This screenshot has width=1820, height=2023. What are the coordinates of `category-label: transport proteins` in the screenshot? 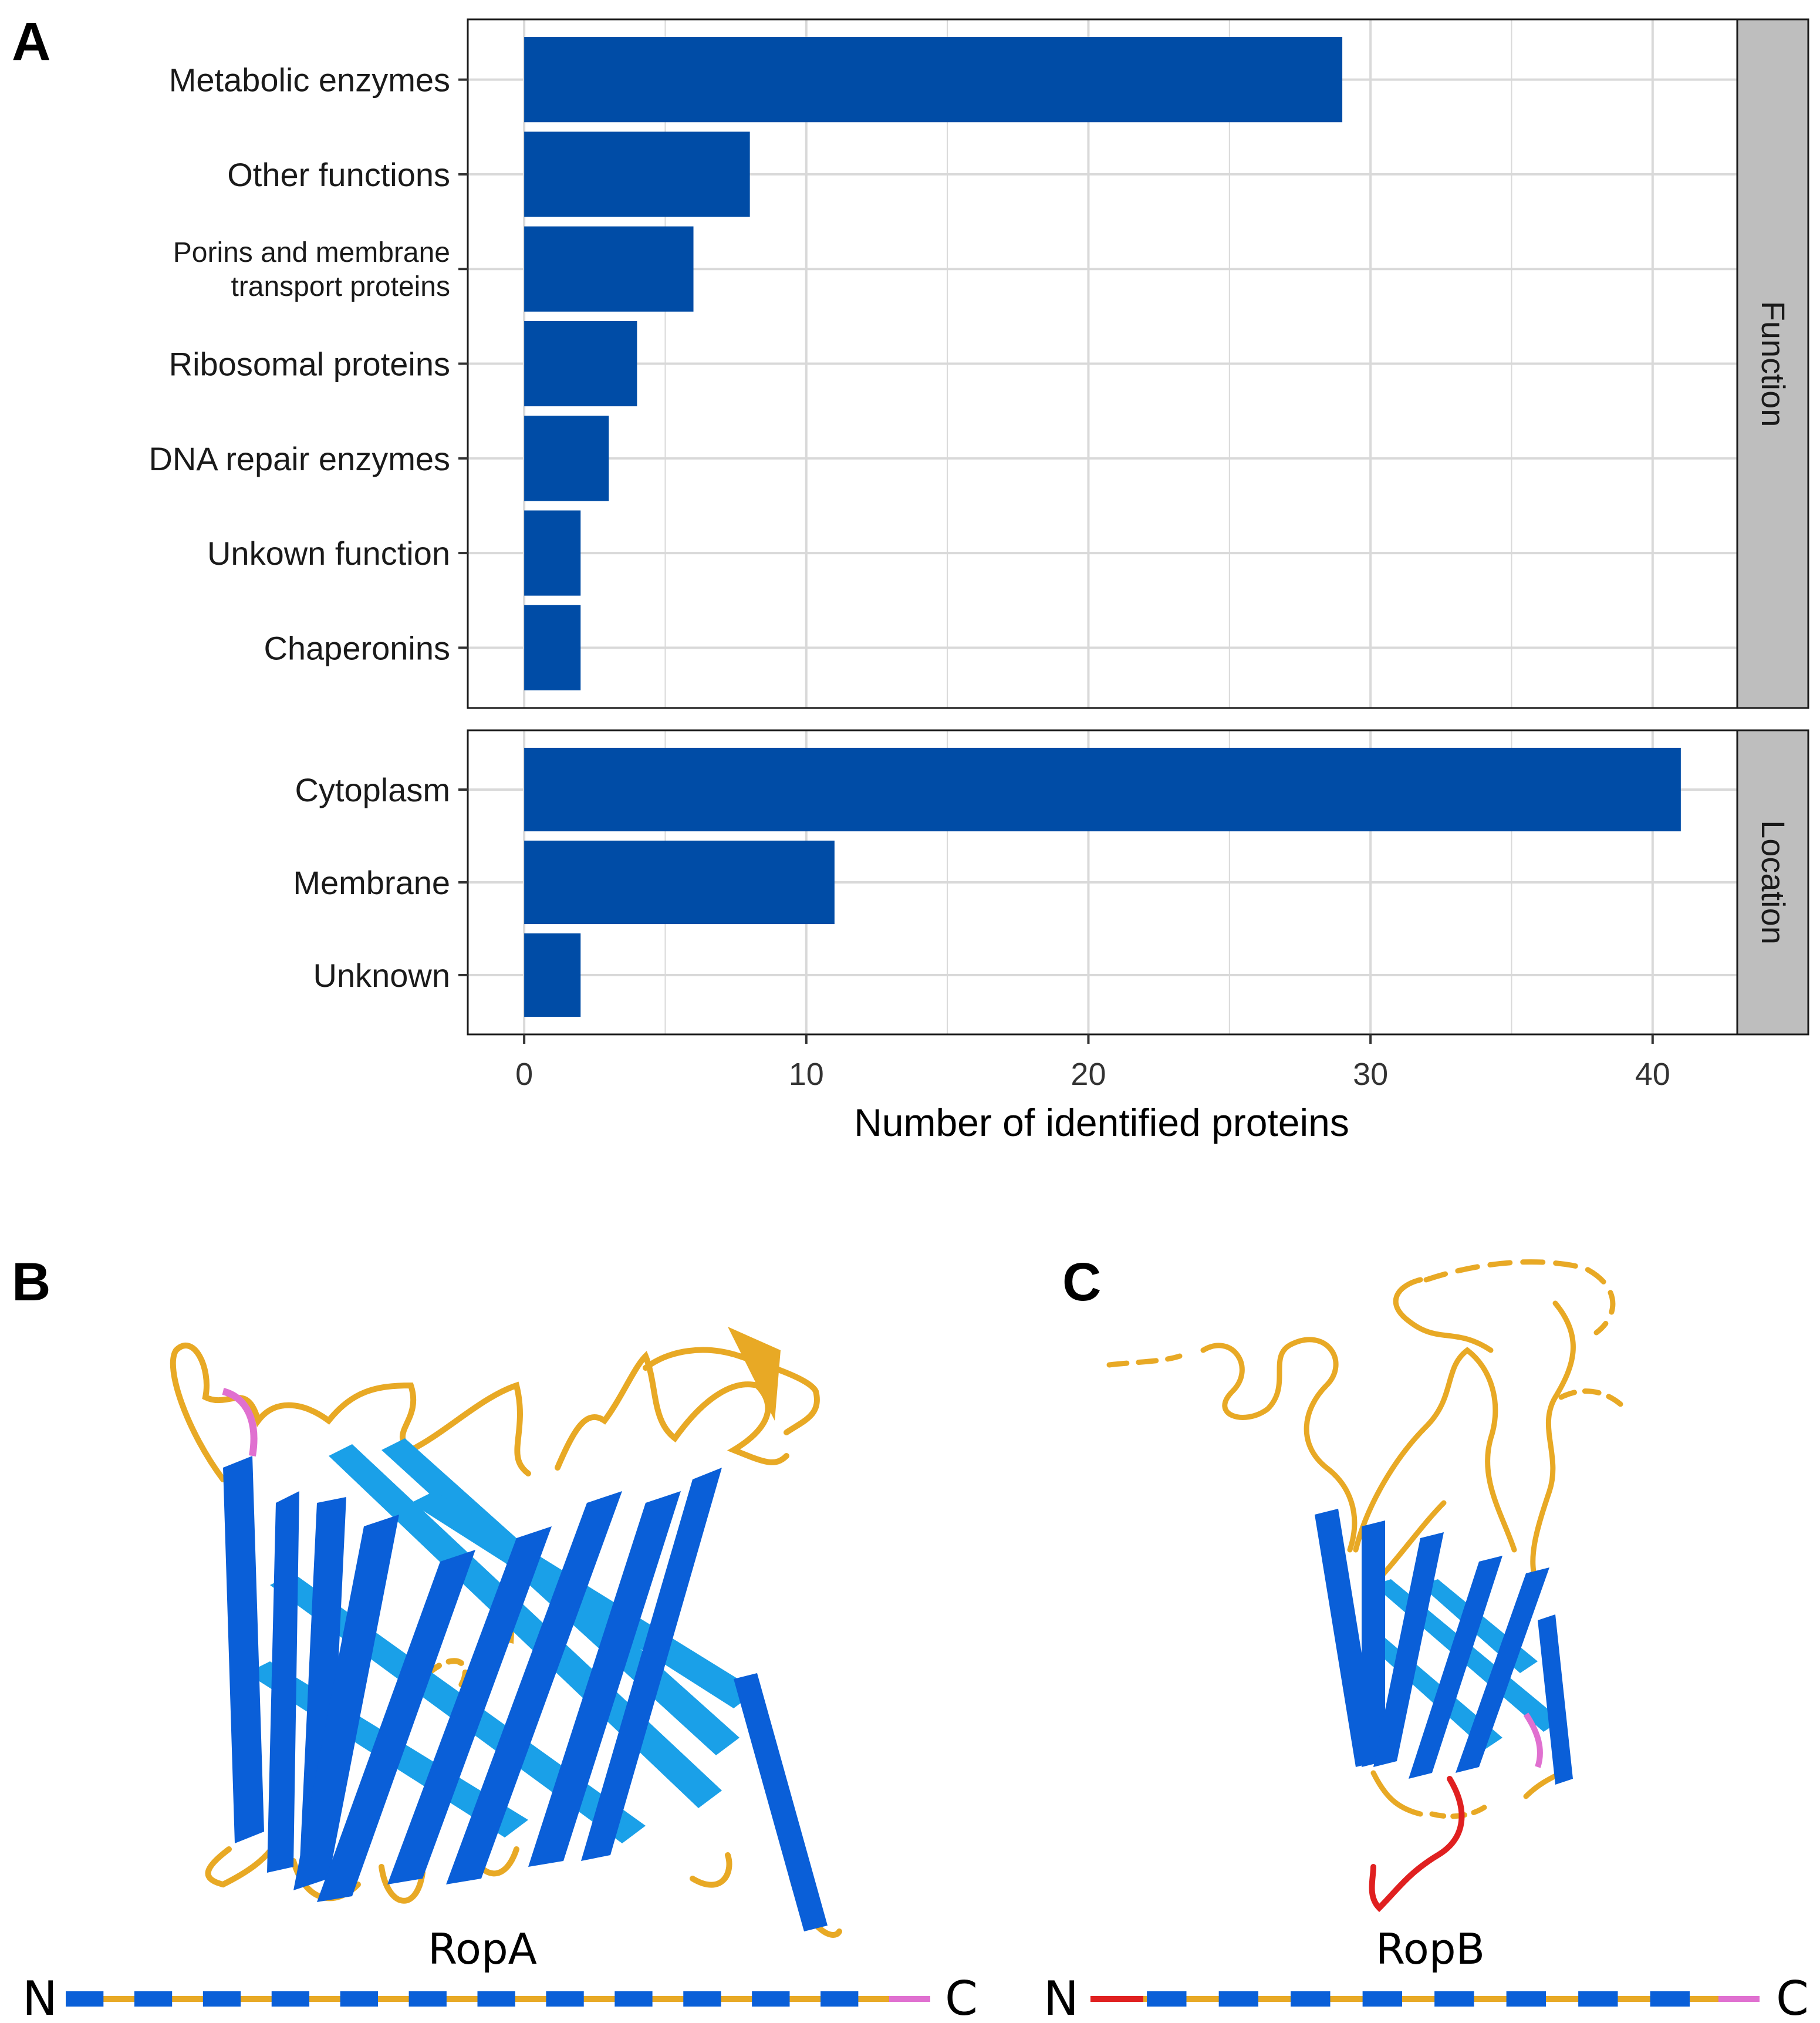 It's located at (340, 286).